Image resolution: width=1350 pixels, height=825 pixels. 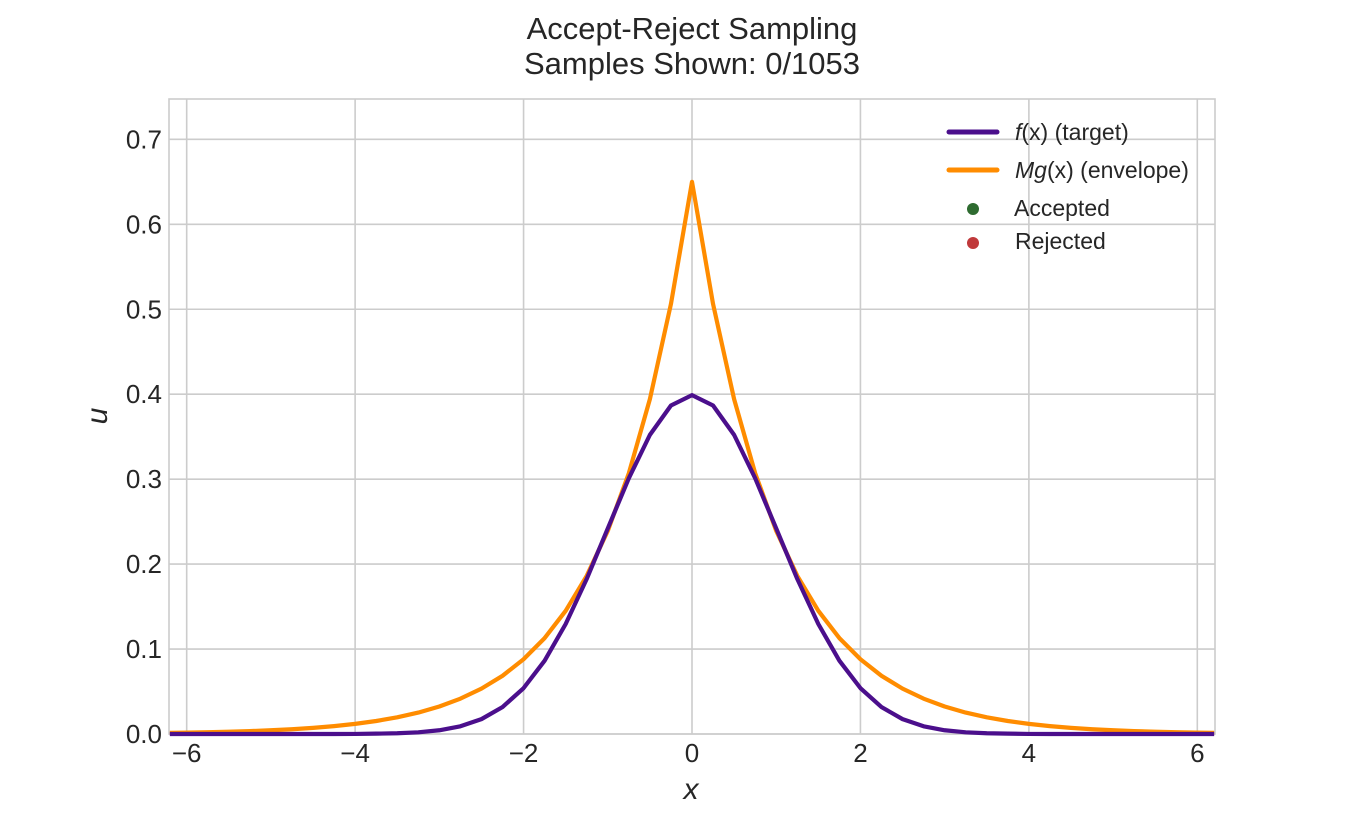 What do you see at coordinates (144, 224) in the screenshot?
I see `y-tick-label: 0.6` at bounding box center [144, 224].